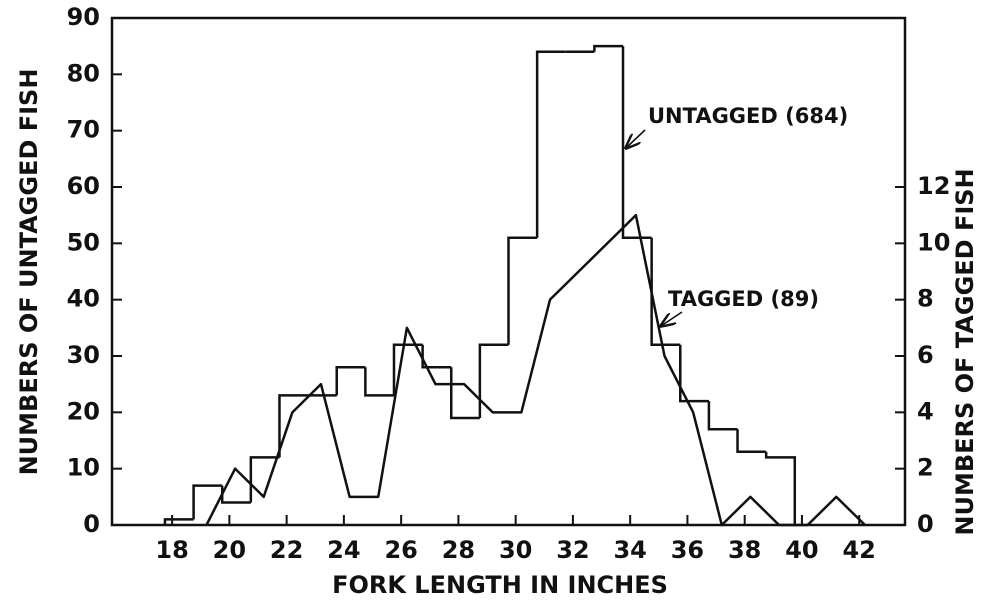 The image size is (997, 603). Describe the element at coordinates (515, 550) in the screenshot. I see `x-tick-label: 30` at that location.